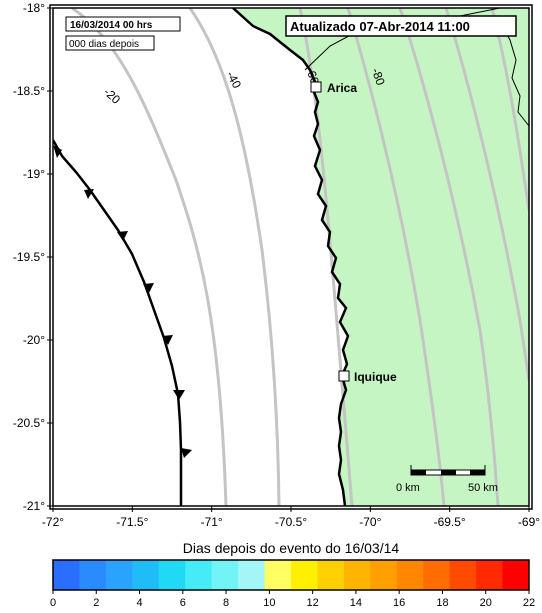 This screenshot has height=613, width=542. Describe the element at coordinates (183, 603) in the screenshot. I see `colorbar-tick-label: 6` at that location.